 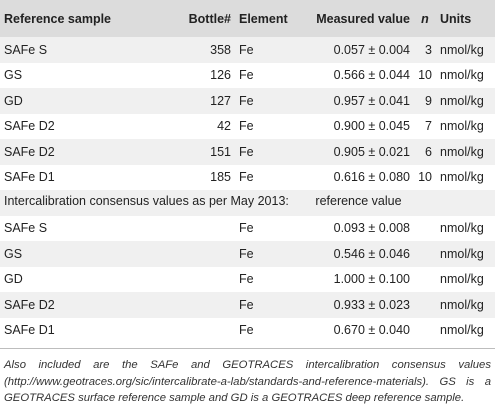 I want to click on header-measured-value: Measured value, so click(x=363, y=18).